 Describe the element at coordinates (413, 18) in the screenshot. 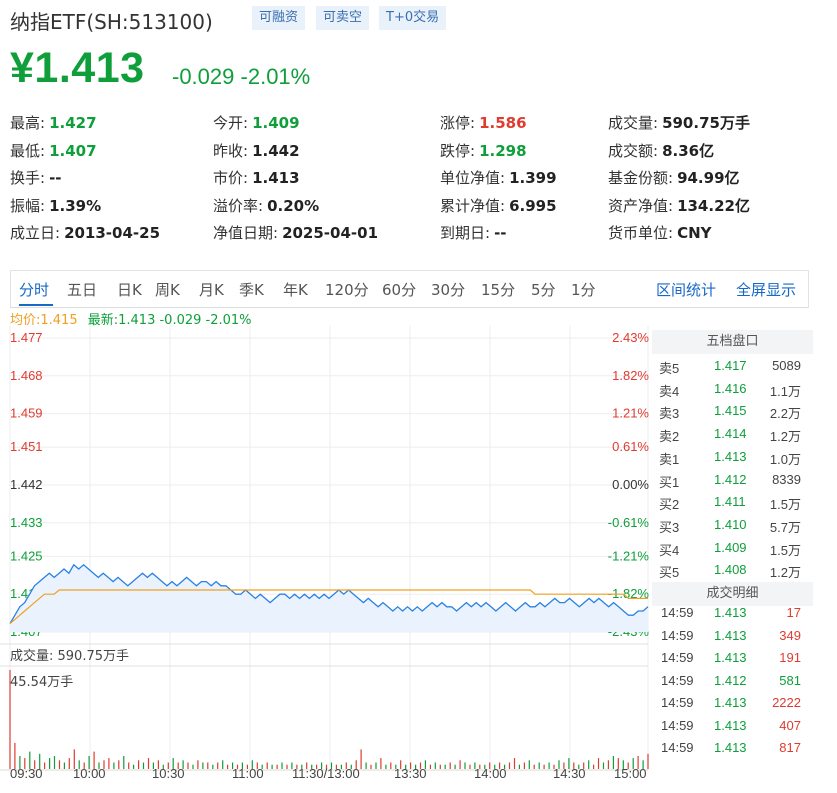

I see `tag-t0: T+0交易` at that location.